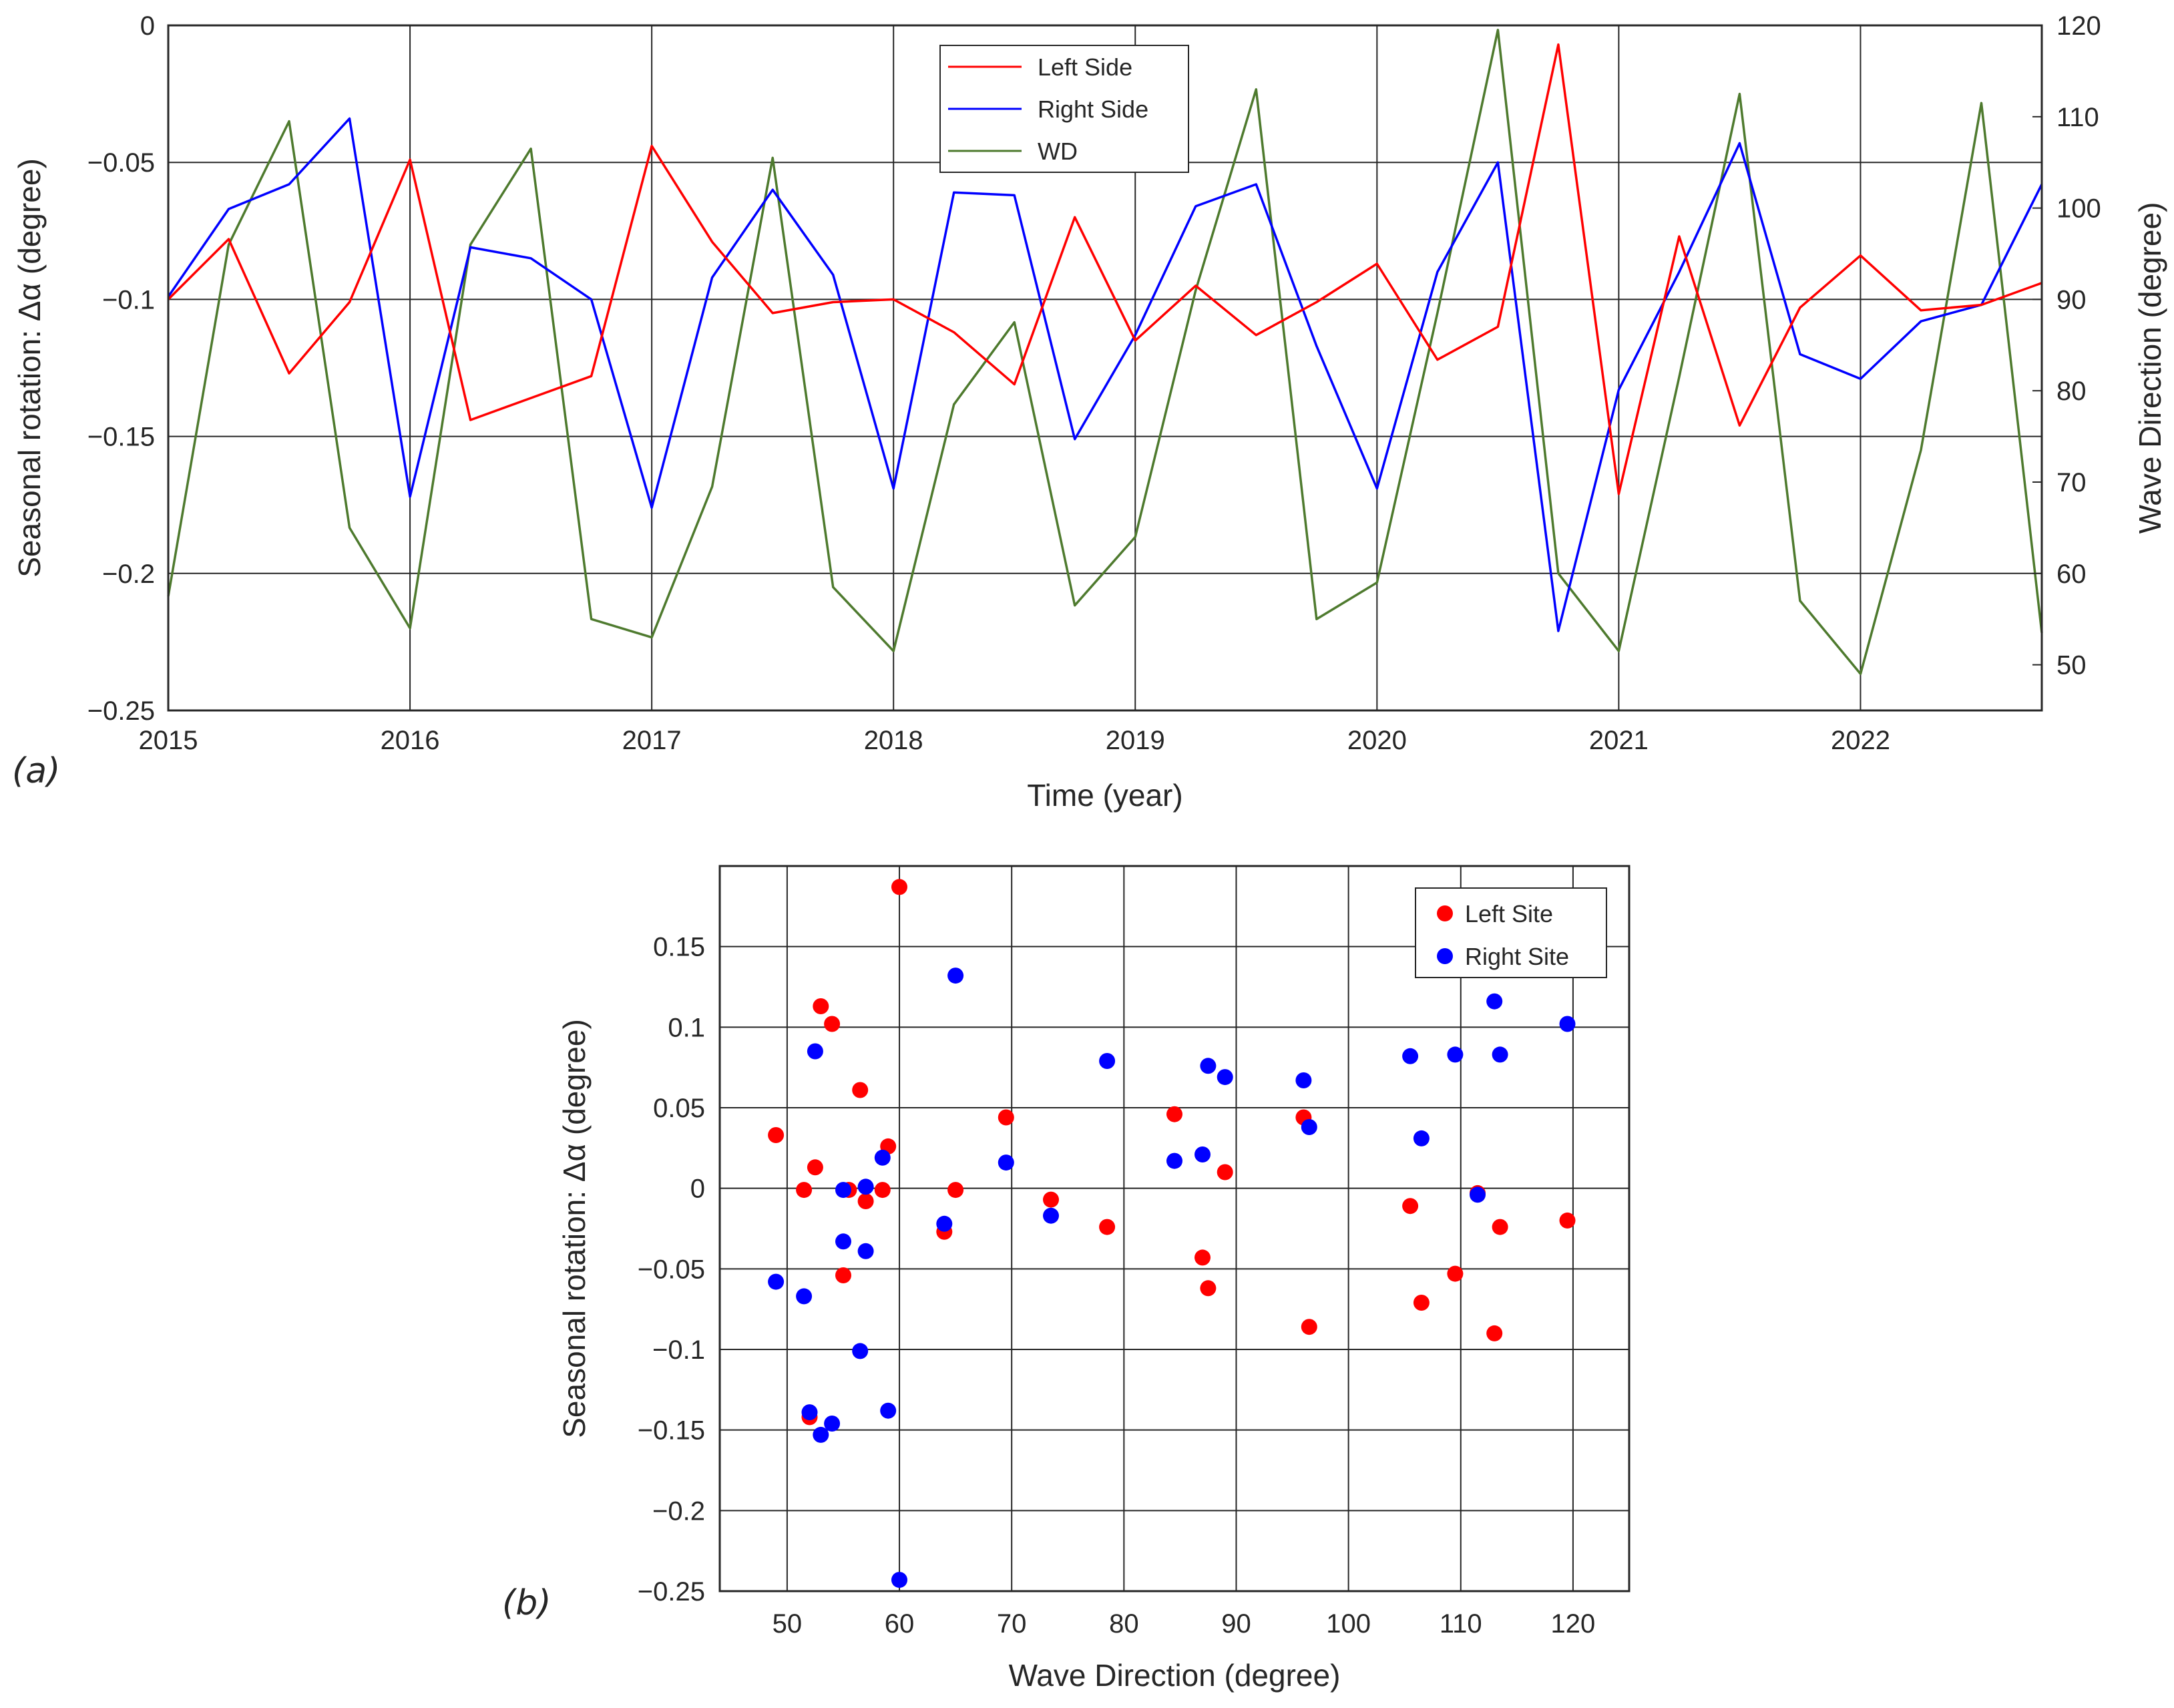 The width and height of the screenshot is (2174, 1708). Describe the element at coordinates (1860, 741) in the screenshot. I see `chart-a-x-tick-label: 2022` at that location.